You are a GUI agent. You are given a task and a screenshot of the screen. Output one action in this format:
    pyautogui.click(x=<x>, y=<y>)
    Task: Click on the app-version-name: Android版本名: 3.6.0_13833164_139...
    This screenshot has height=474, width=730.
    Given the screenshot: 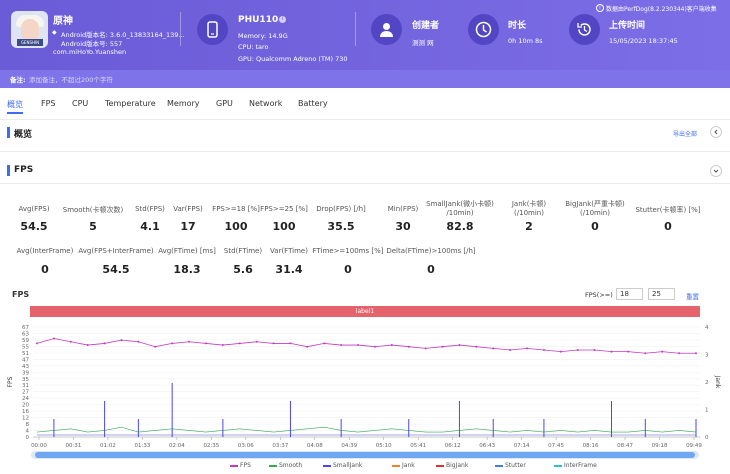 What is the action you would take?
    pyautogui.click(x=123, y=35)
    